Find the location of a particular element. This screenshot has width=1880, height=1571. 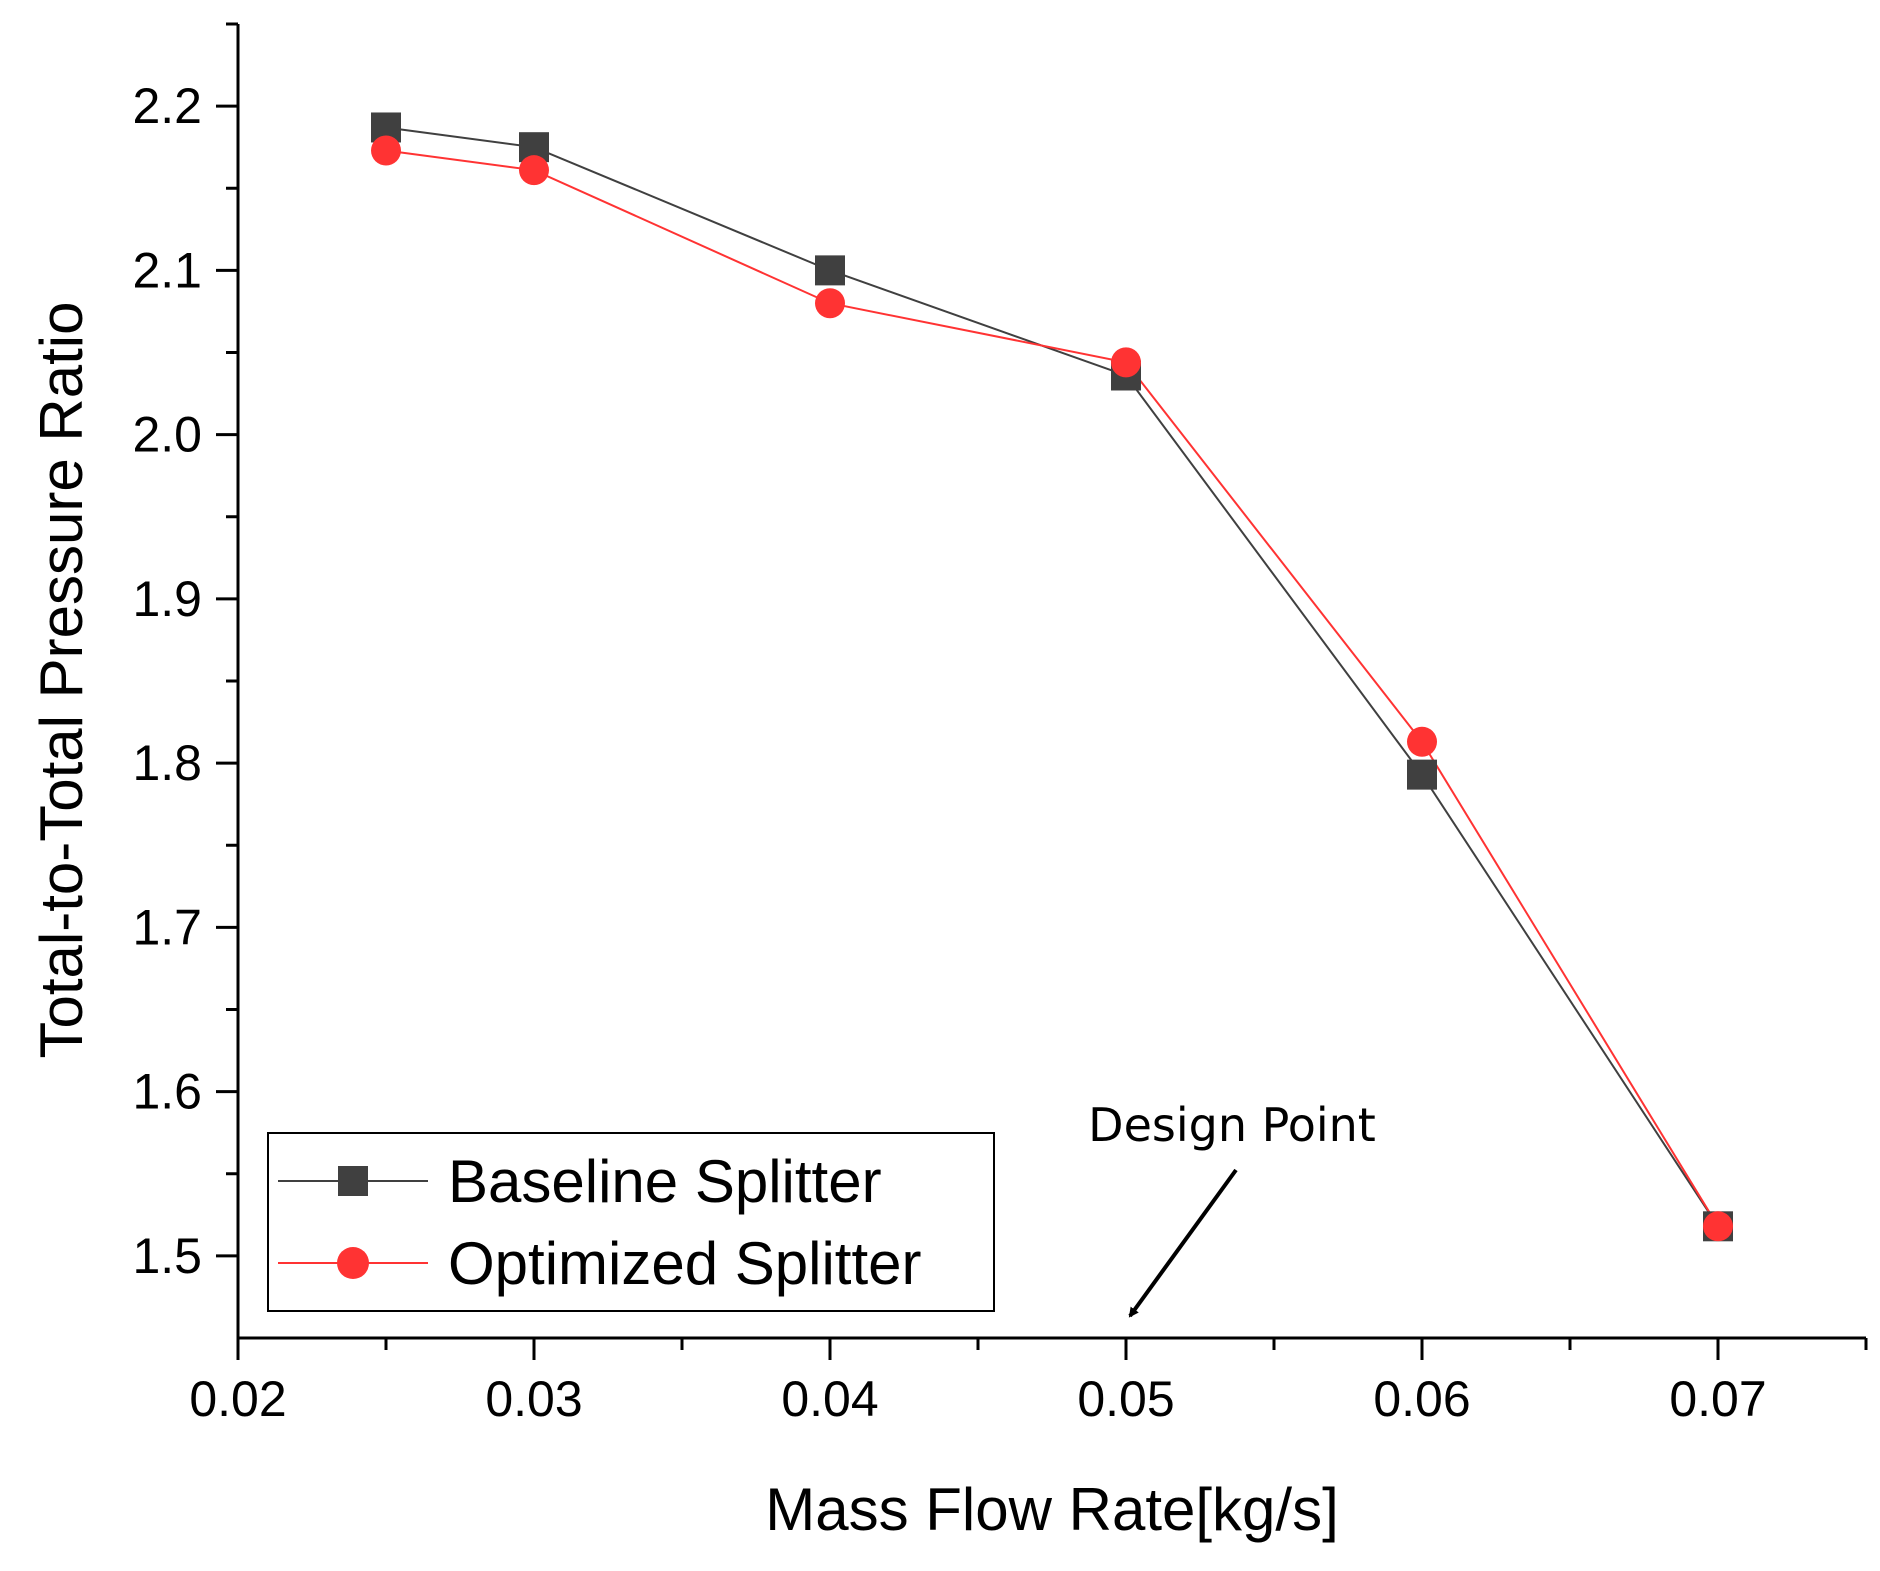

x-axis-title: Mass Flow Rate[kg/s] is located at coordinates (1052, 1509).